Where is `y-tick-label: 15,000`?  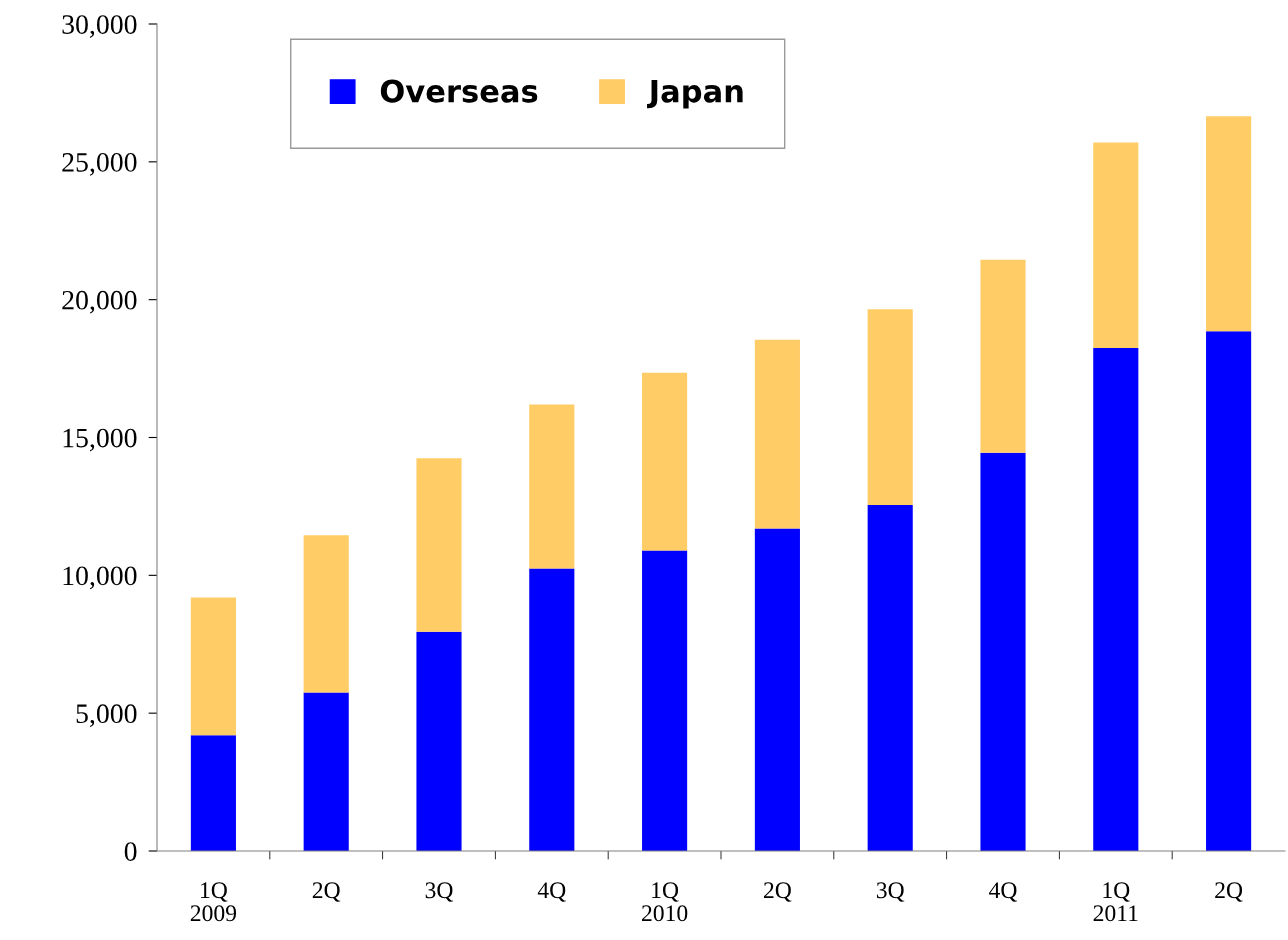
y-tick-label: 15,000 is located at coordinates (100, 440).